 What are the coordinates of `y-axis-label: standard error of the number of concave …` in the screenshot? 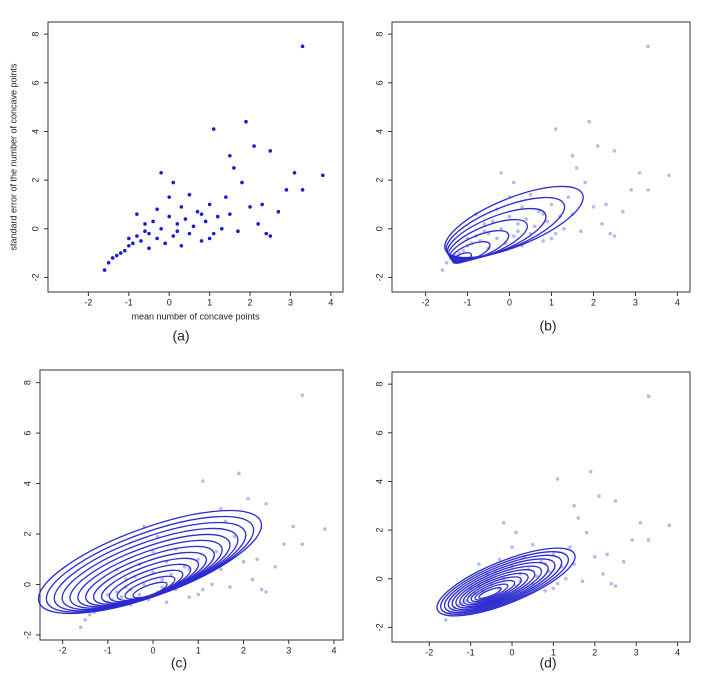 It's located at (13, 157).